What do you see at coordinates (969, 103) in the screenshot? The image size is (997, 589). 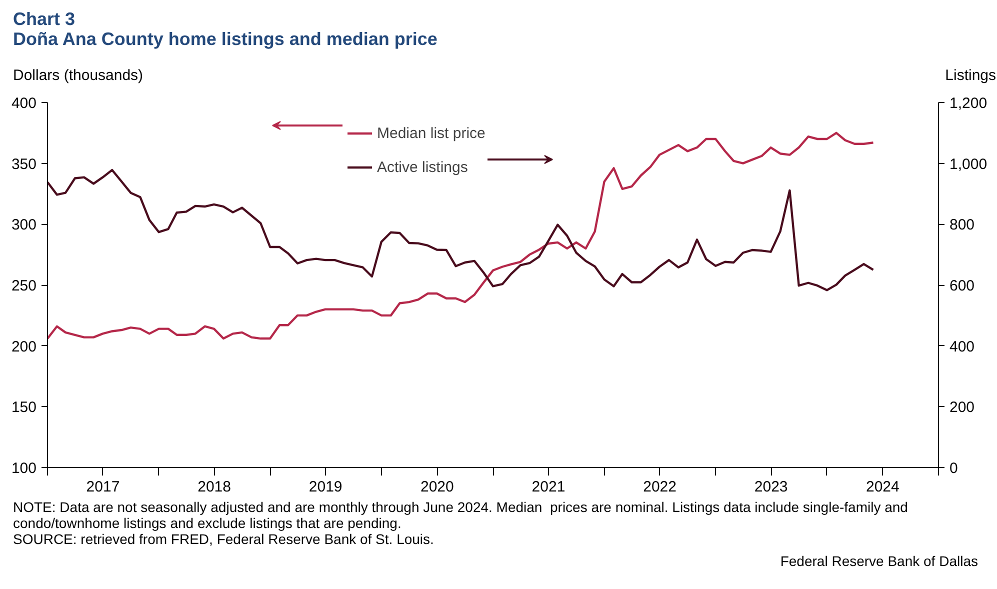 I see `y2-tick-label: 1,200` at bounding box center [969, 103].